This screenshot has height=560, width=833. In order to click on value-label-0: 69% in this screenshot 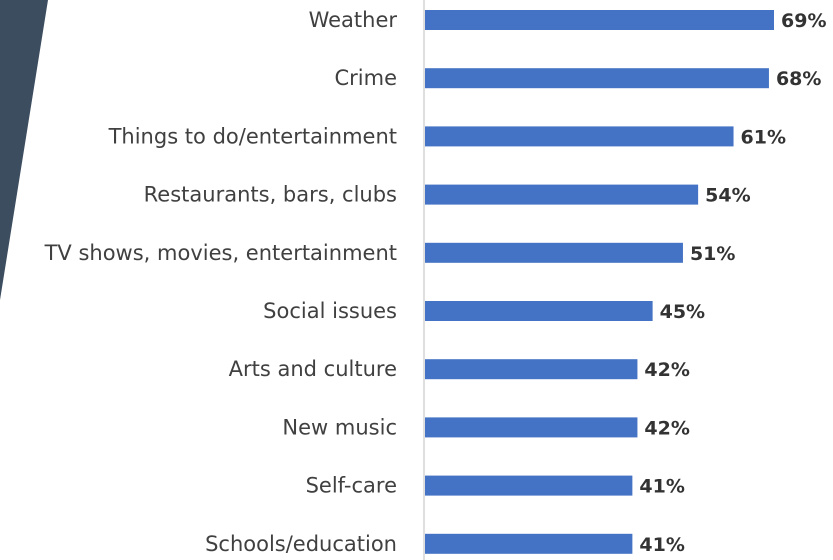, I will do `click(803, 21)`.